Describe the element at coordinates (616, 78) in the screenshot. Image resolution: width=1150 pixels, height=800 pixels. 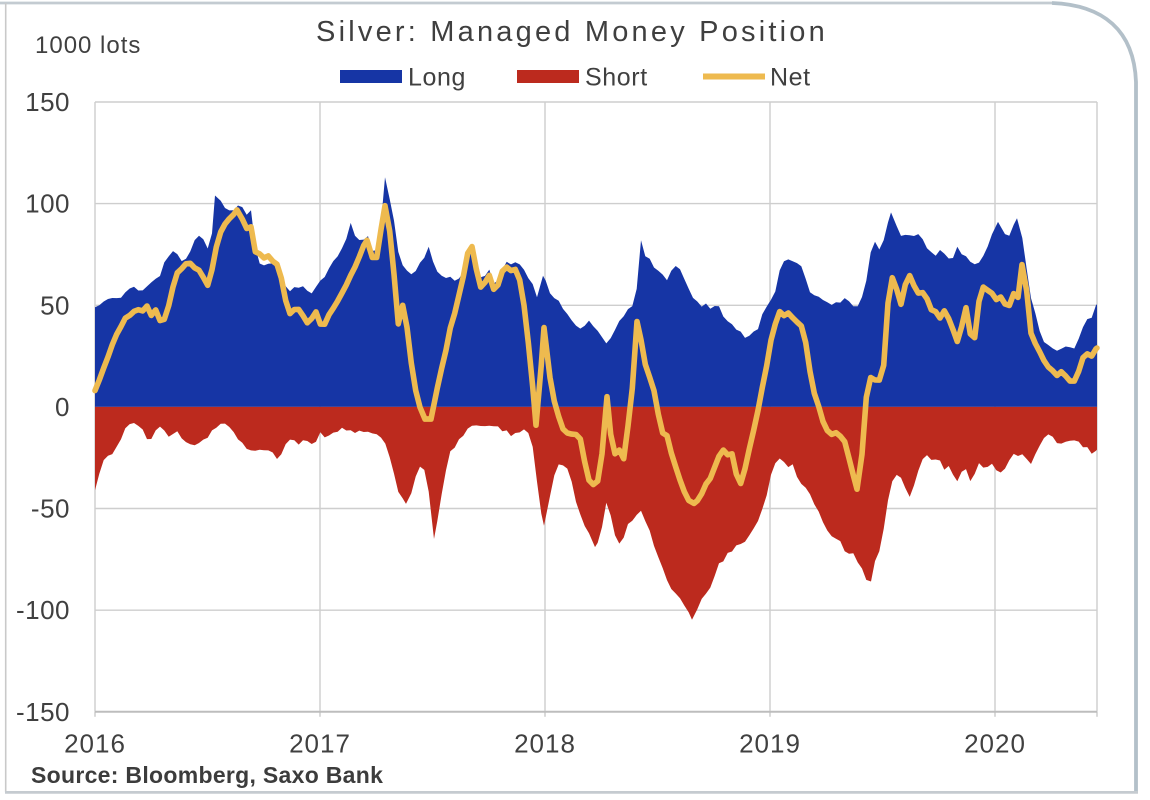
I see `svg-text: Short` at that location.